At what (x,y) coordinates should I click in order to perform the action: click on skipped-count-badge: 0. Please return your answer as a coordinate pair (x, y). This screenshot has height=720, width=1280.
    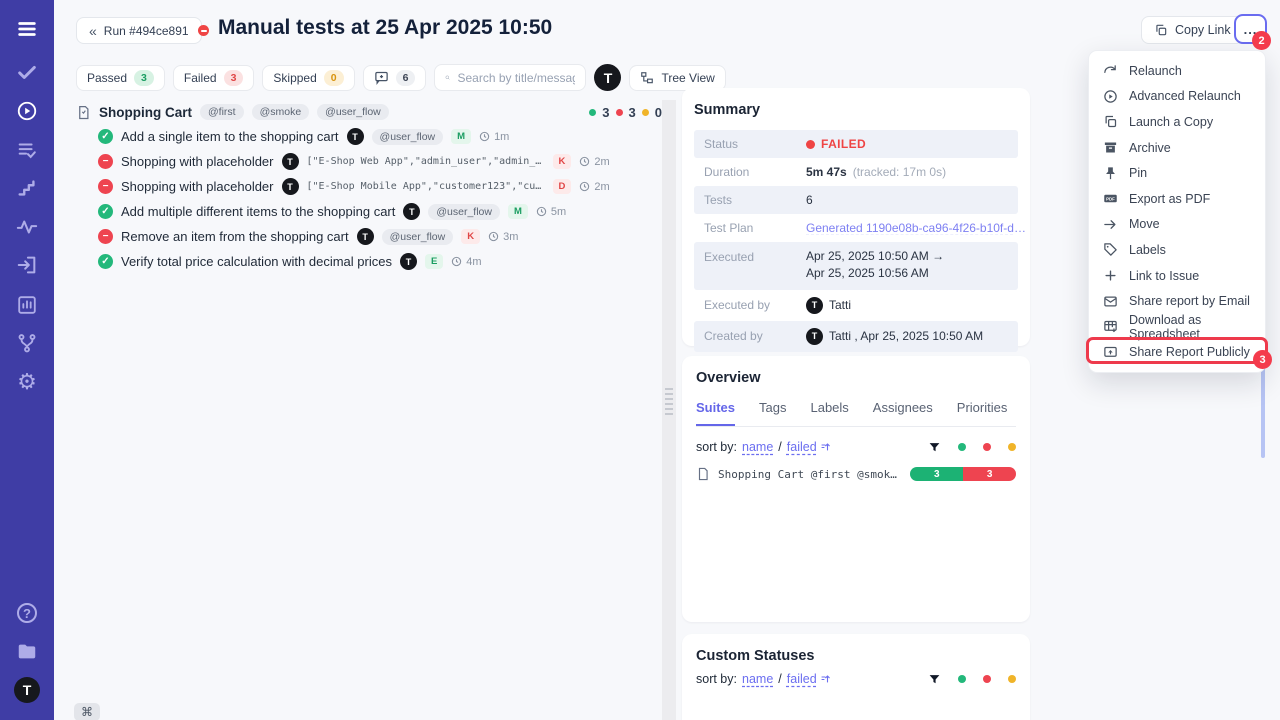
    Looking at the image, I should click on (333, 77).